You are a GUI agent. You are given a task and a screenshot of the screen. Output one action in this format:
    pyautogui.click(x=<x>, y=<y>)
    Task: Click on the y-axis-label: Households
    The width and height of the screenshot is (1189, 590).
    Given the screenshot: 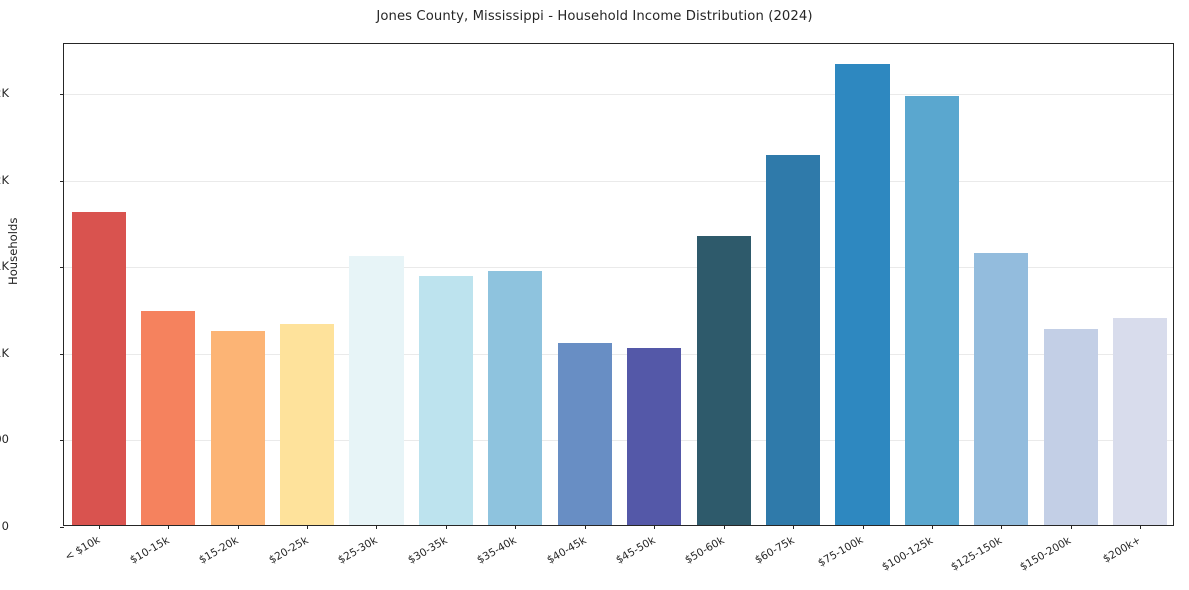 What is the action you would take?
    pyautogui.click(x=13, y=251)
    